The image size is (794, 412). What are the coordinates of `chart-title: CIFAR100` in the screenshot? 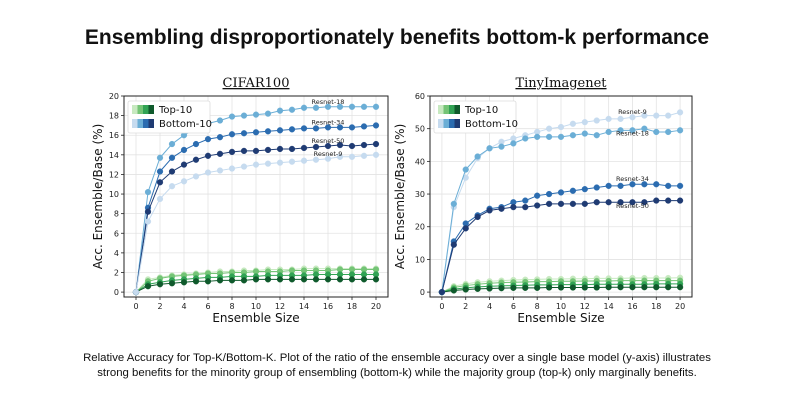 It's located at (256, 83).